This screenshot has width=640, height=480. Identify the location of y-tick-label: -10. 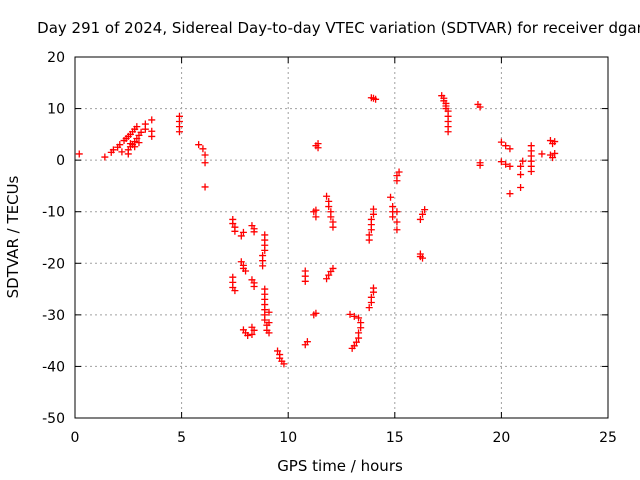
(53, 213).